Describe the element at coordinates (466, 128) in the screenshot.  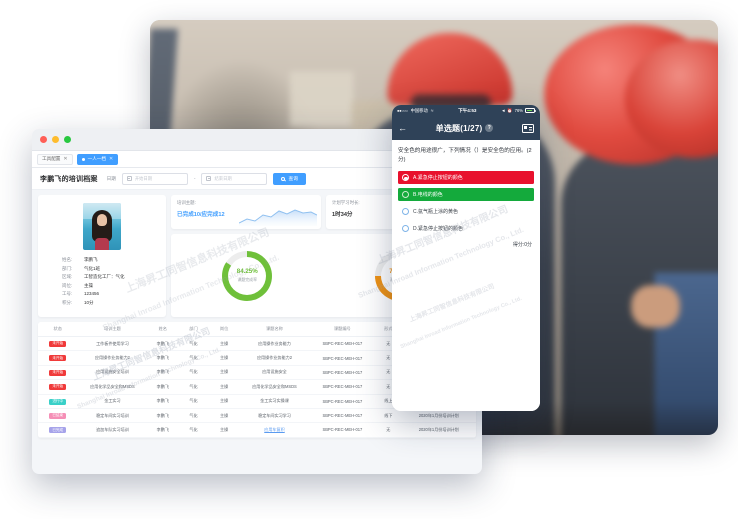
I see `phone-navbar: ← 单选题(1/27) ?` at that location.